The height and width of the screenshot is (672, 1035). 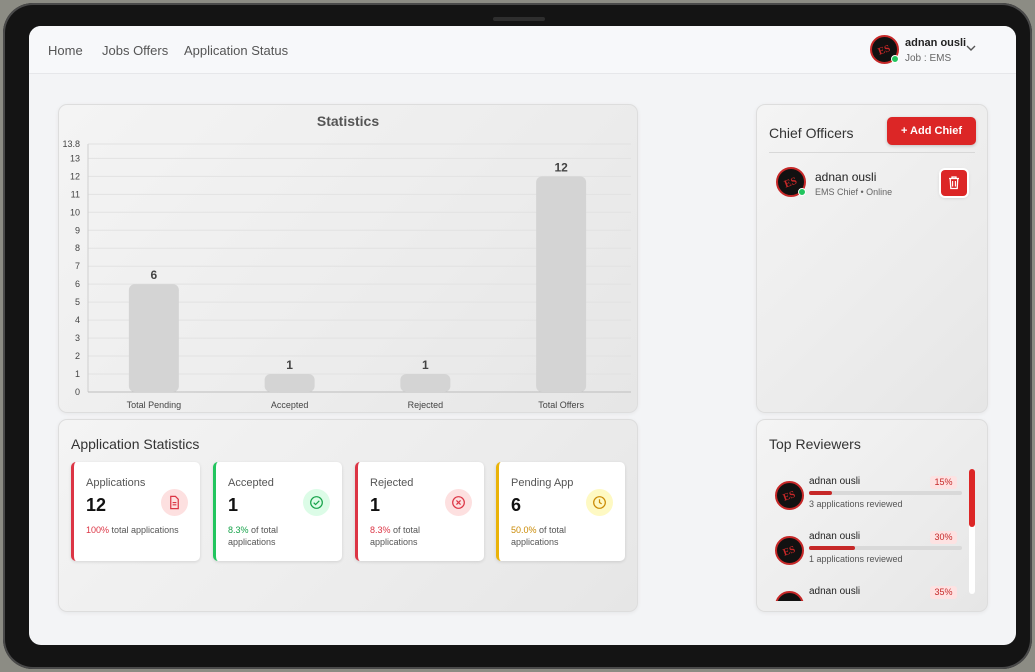 I want to click on delete-chief-button, so click(x=954, y=183).